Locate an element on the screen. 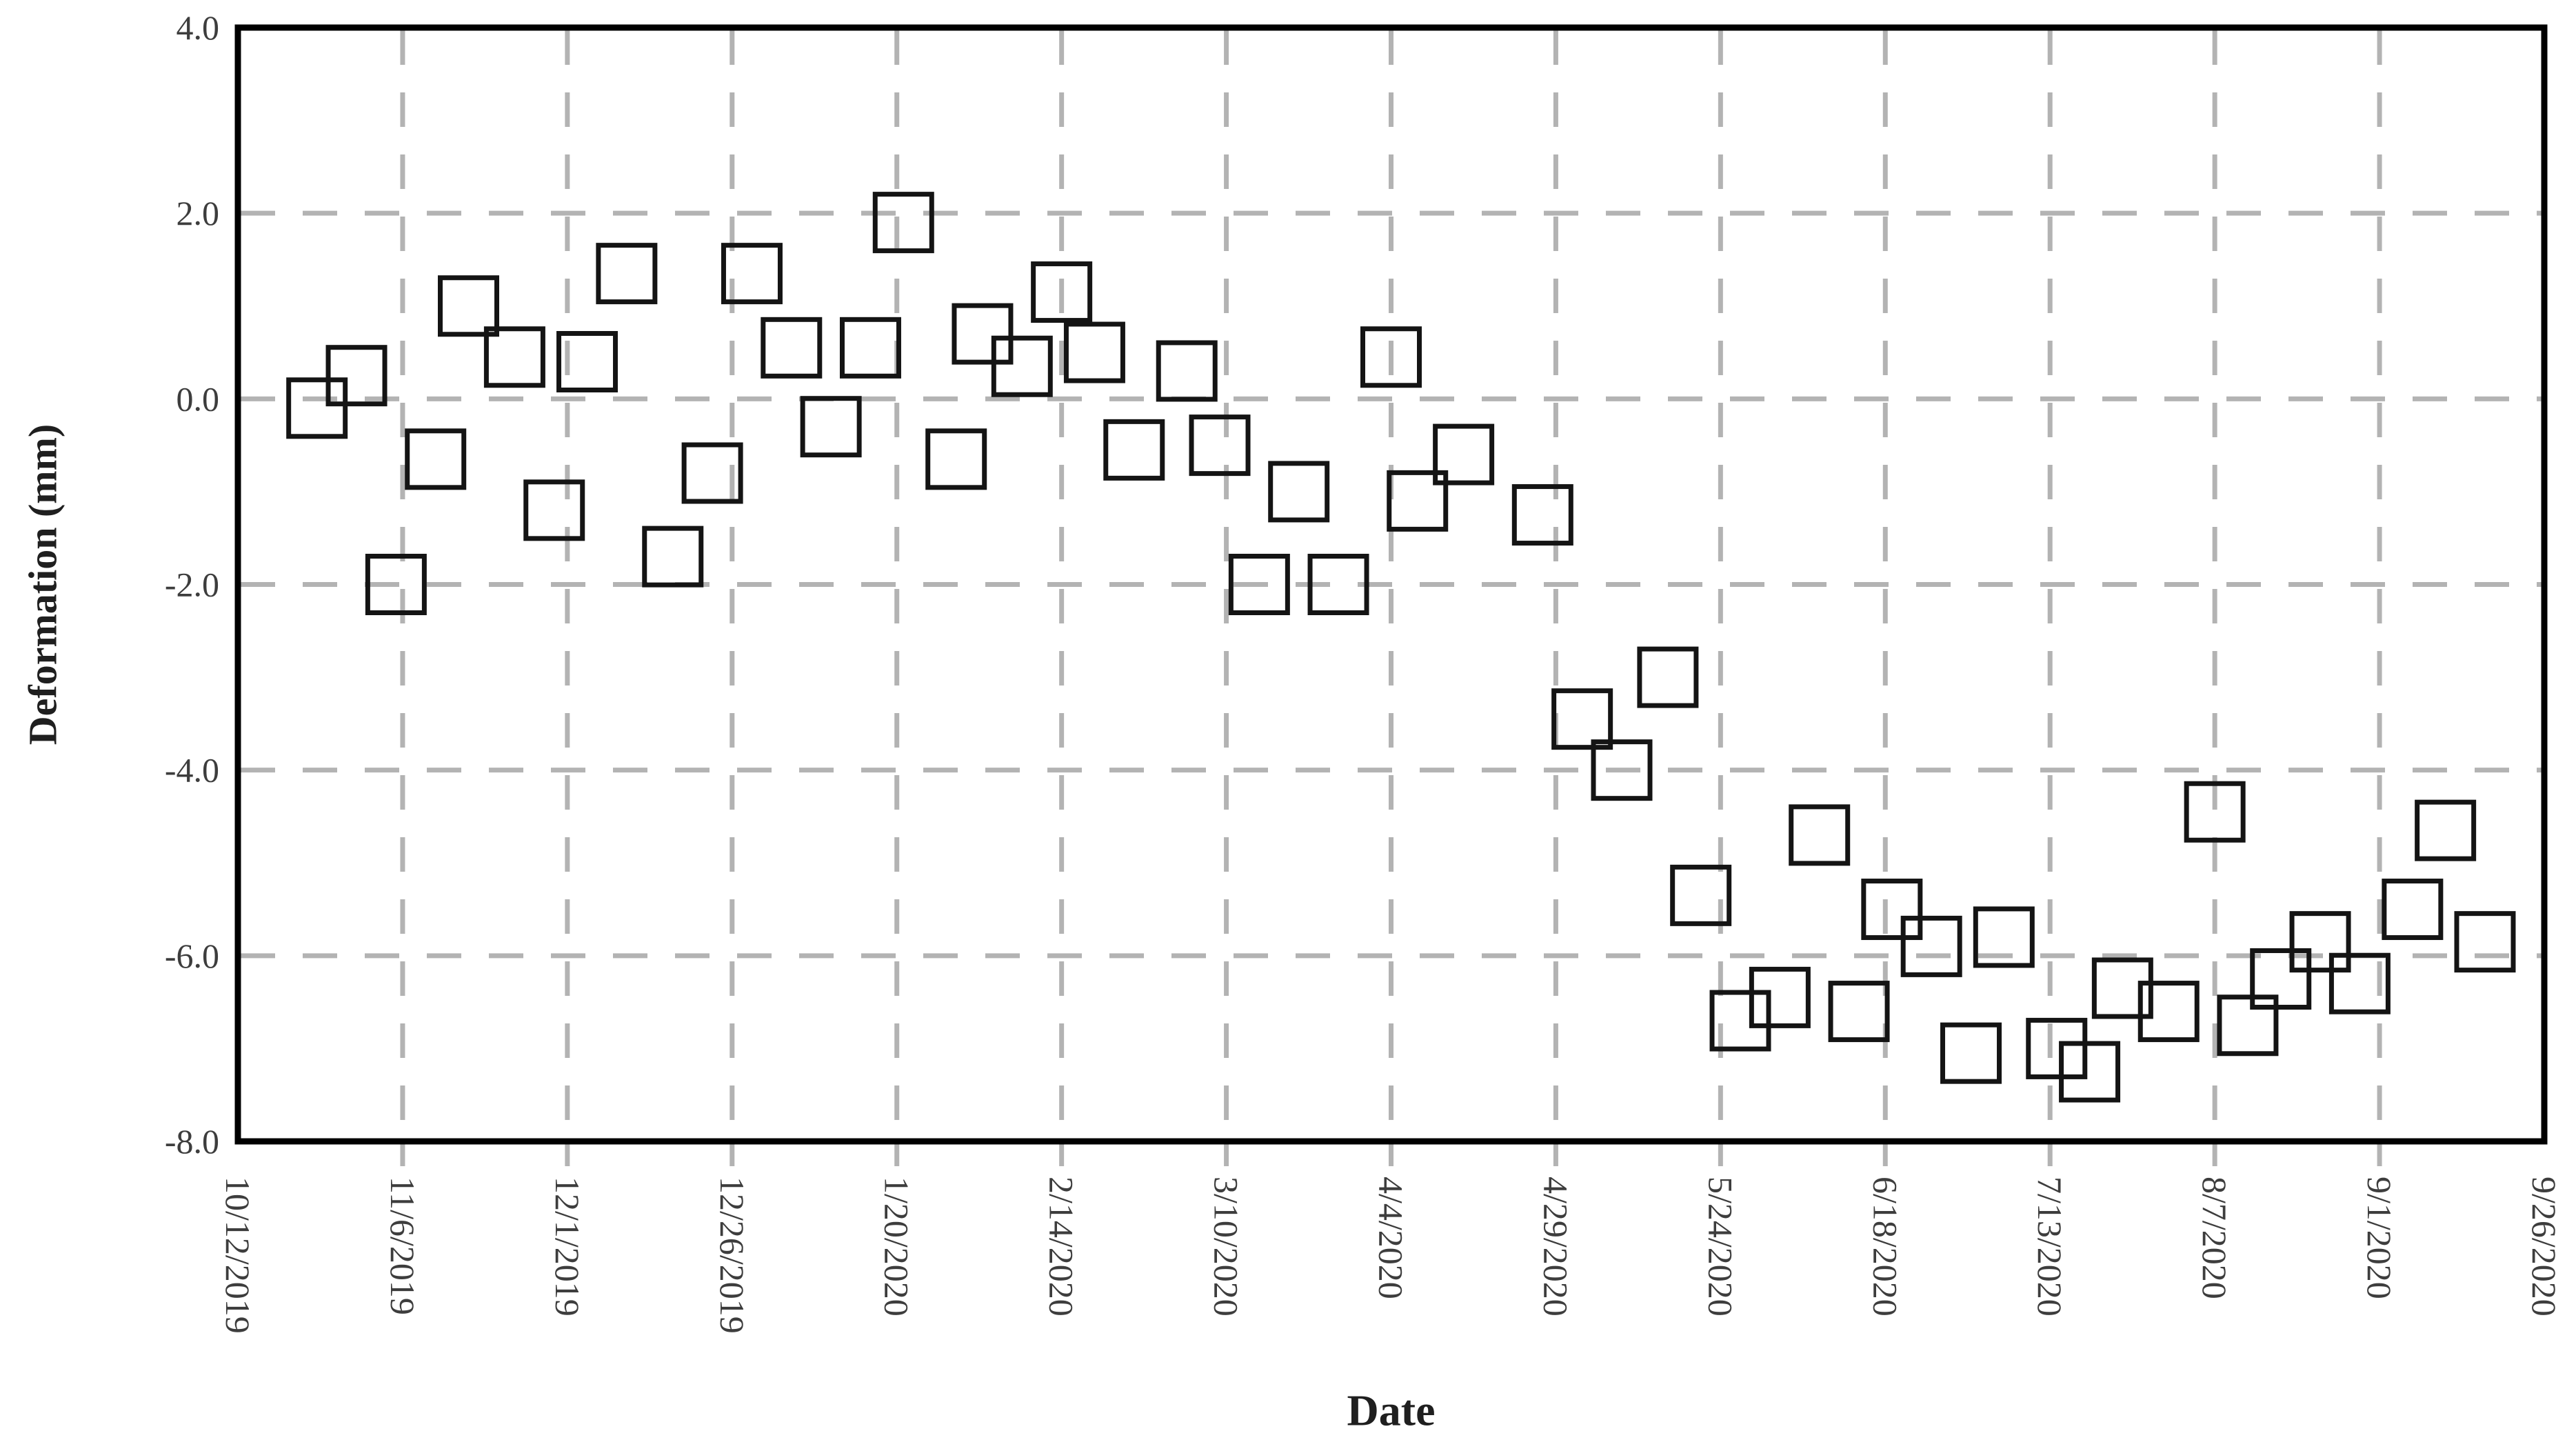 The image size is (2576, 1451). y-tick-label: -8.0 is located at coordinates (192, 1141).